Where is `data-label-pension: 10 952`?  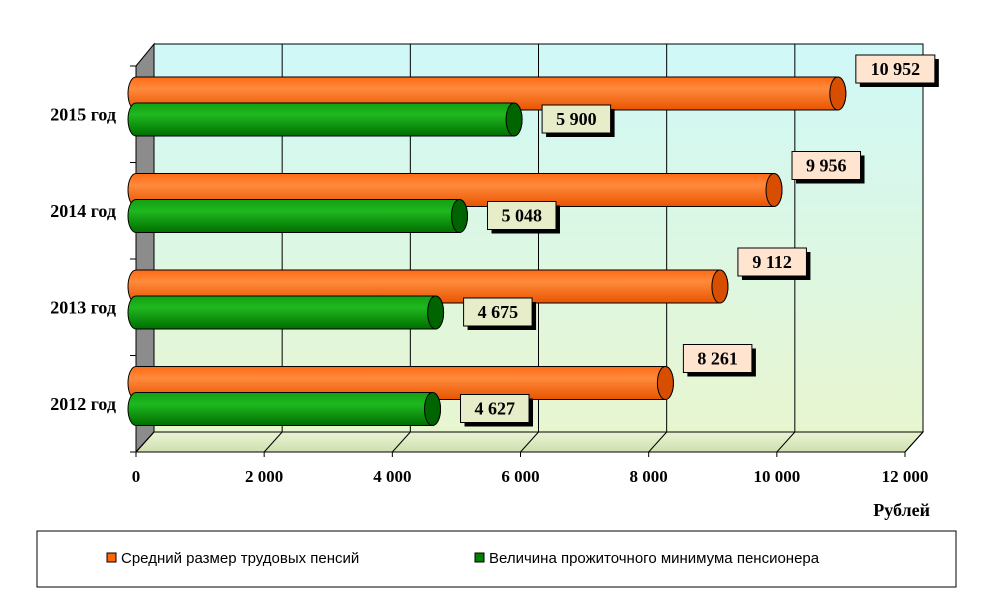 data-label-pension: 10 952 is located at coordinates (897, 70).